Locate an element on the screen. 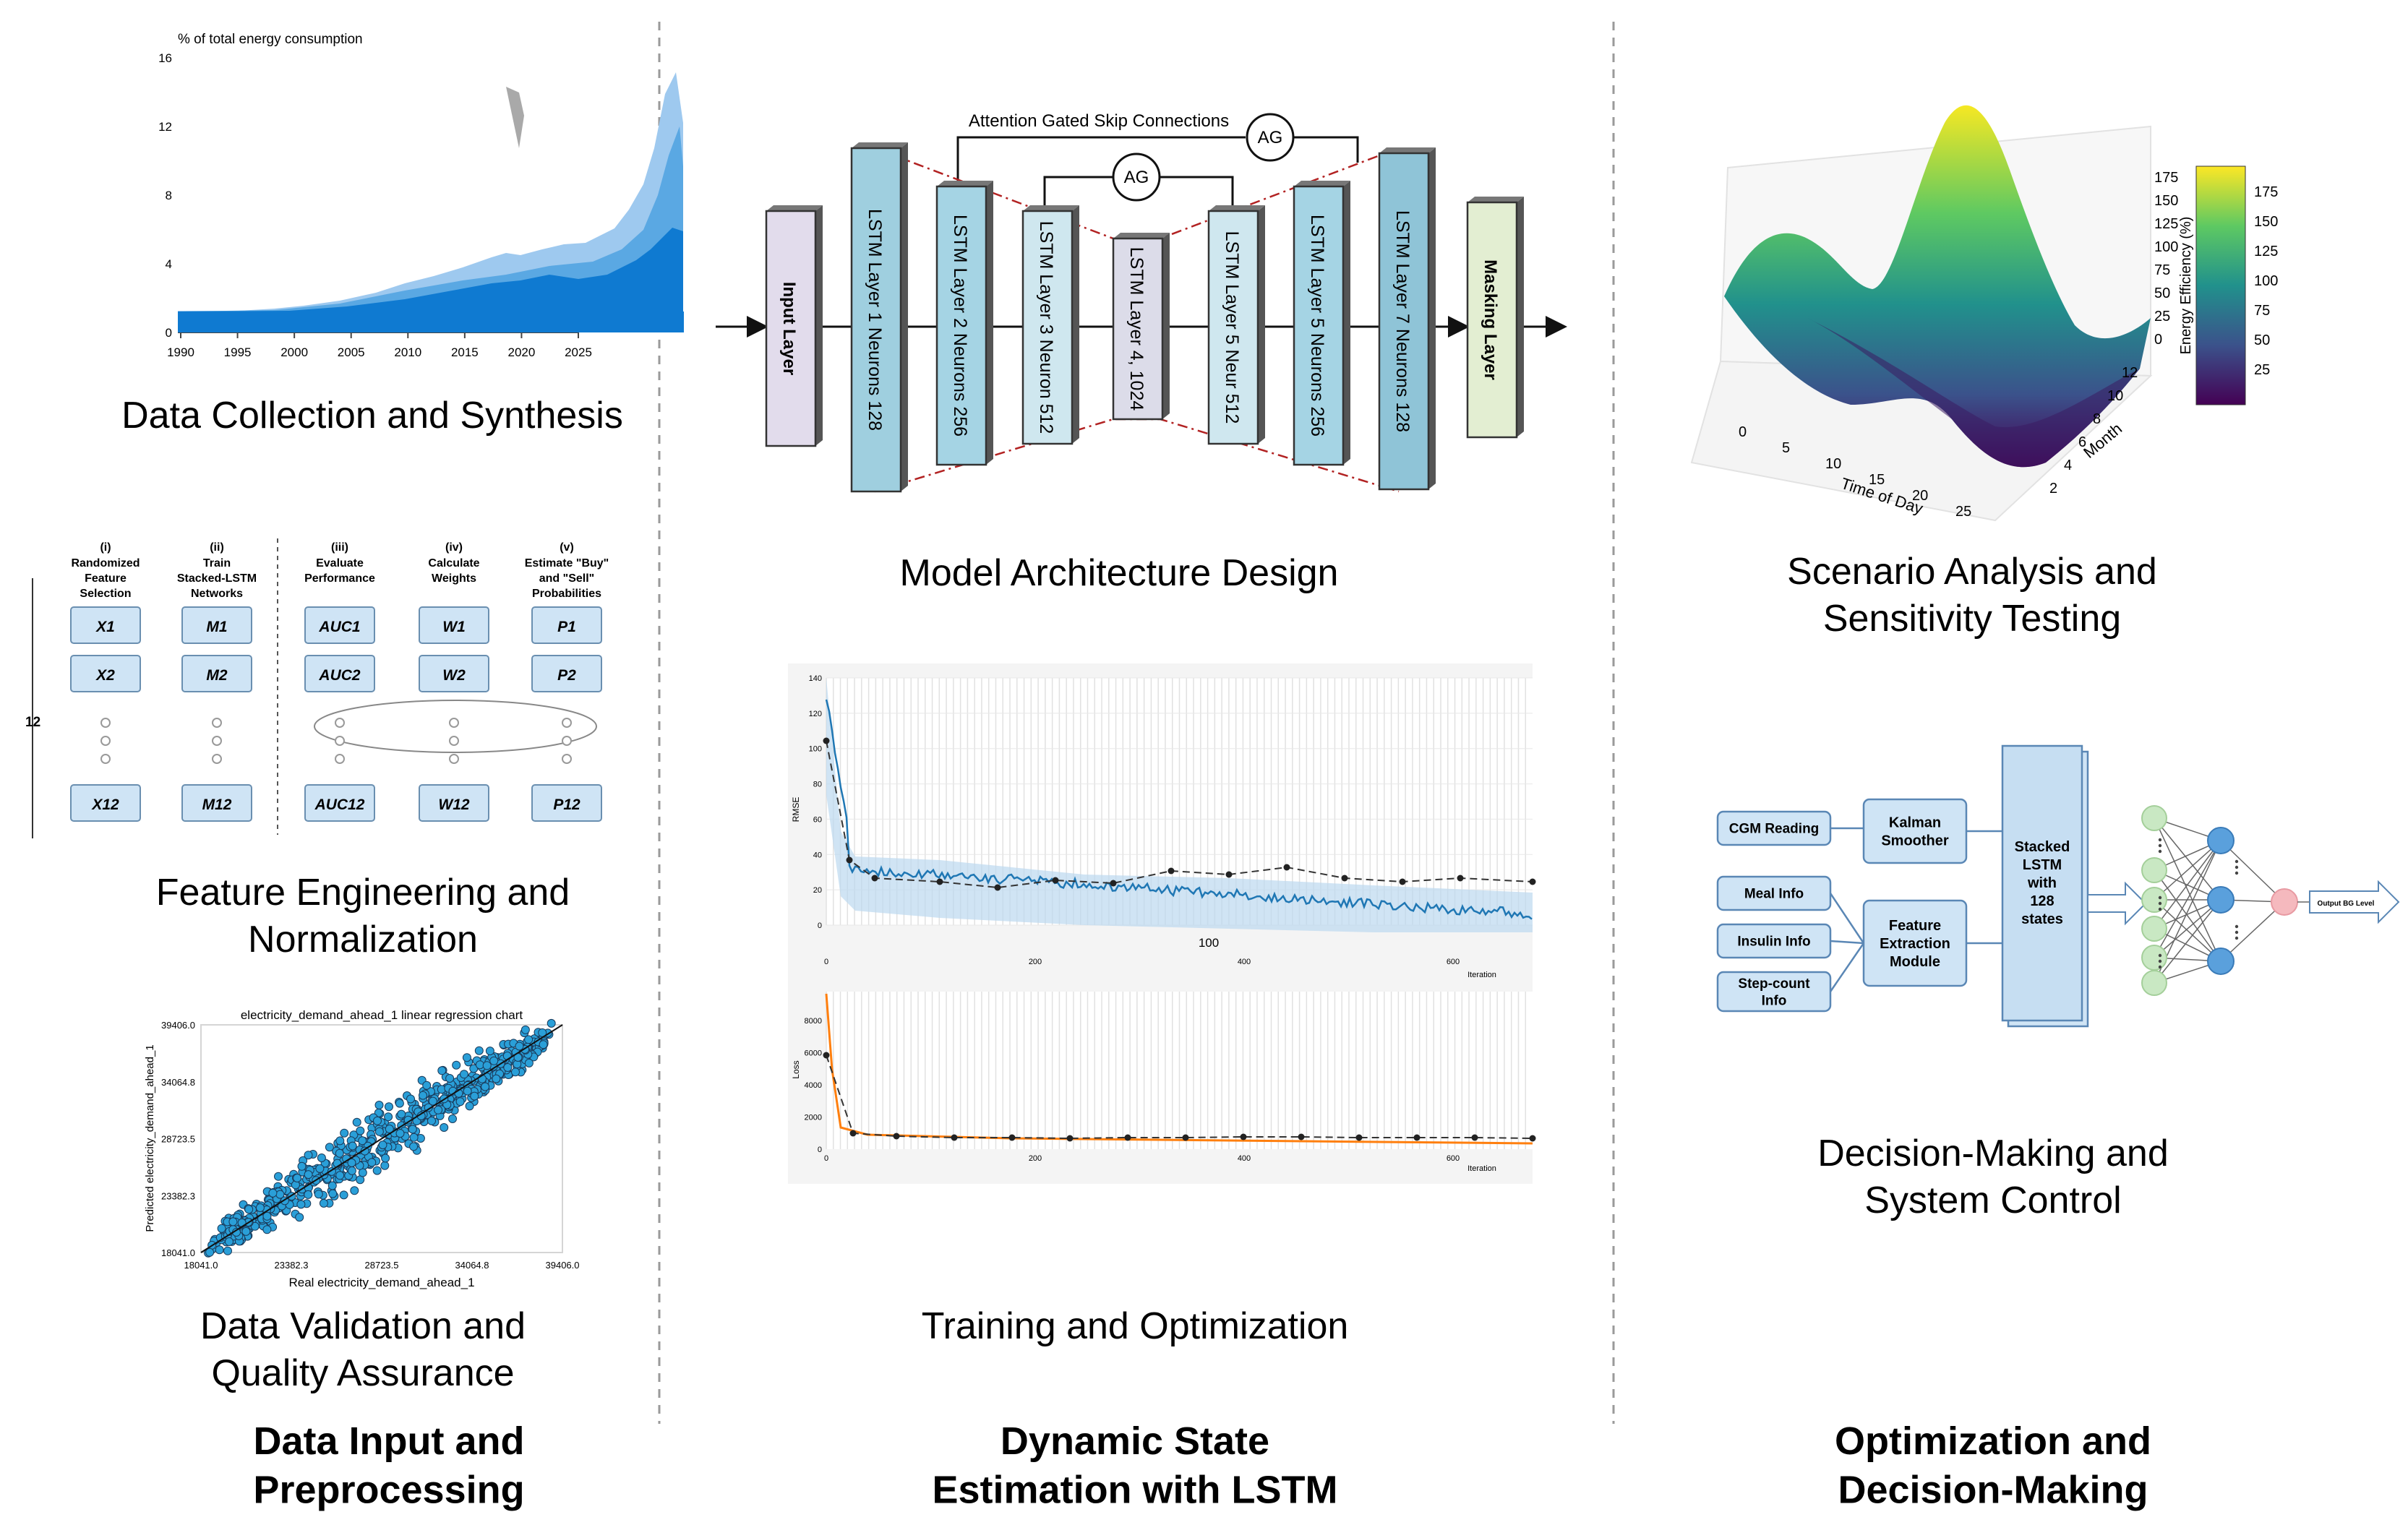  surface-y-tick: 2 is located at coordinates (2053, 489).